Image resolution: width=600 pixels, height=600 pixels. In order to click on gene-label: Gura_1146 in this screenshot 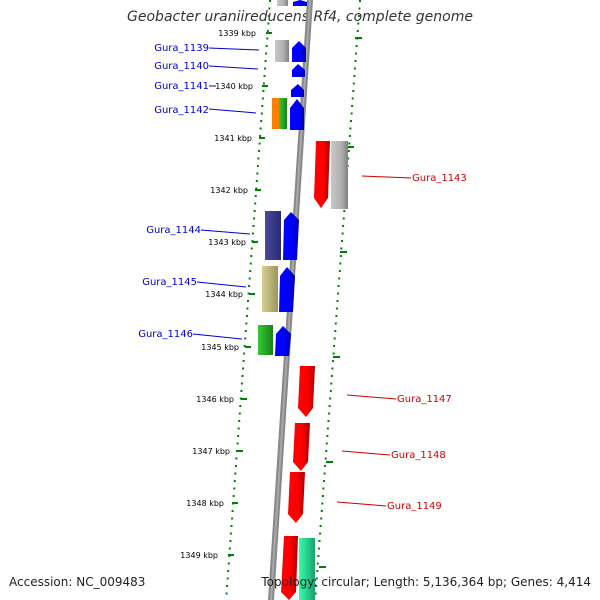, I will do `click(165, 334)`.